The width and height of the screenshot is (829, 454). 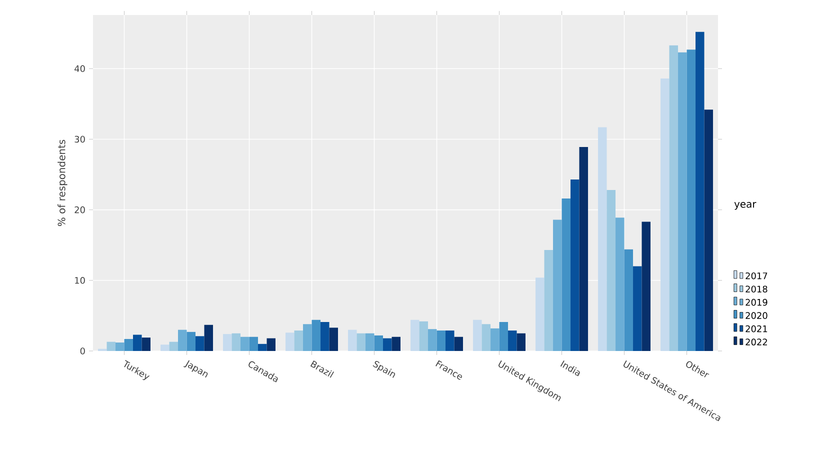 I want to click on legend-label: 2020, so click(x=757, y=315).